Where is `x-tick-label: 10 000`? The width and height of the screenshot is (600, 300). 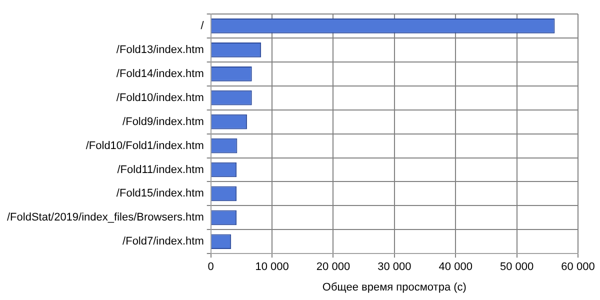 x-tick-label: 10 000 is located at coordinates (272, 267).